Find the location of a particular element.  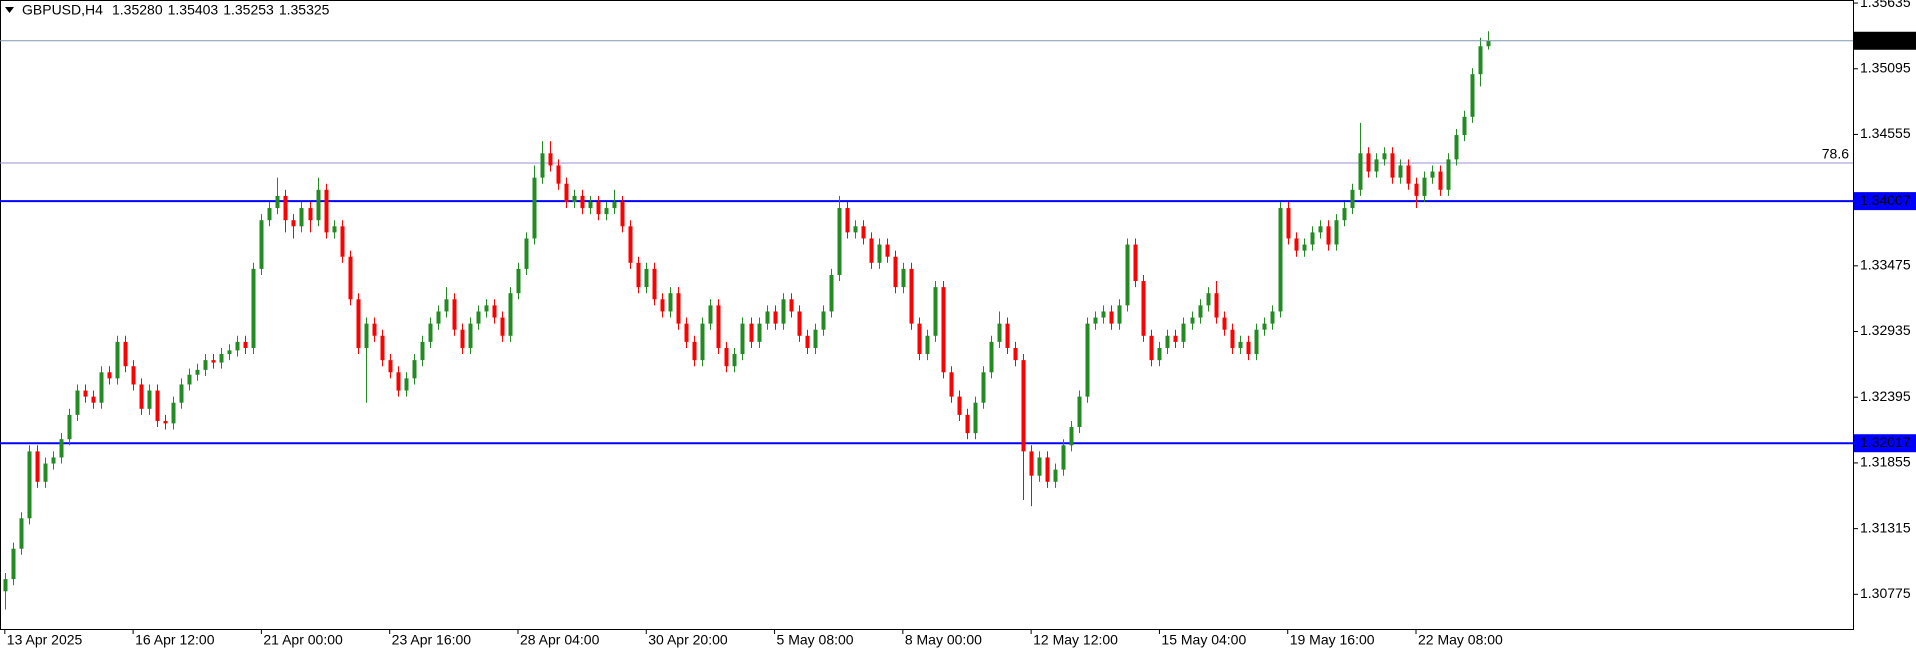

menu-arrow is located at coordinates (9, 10).